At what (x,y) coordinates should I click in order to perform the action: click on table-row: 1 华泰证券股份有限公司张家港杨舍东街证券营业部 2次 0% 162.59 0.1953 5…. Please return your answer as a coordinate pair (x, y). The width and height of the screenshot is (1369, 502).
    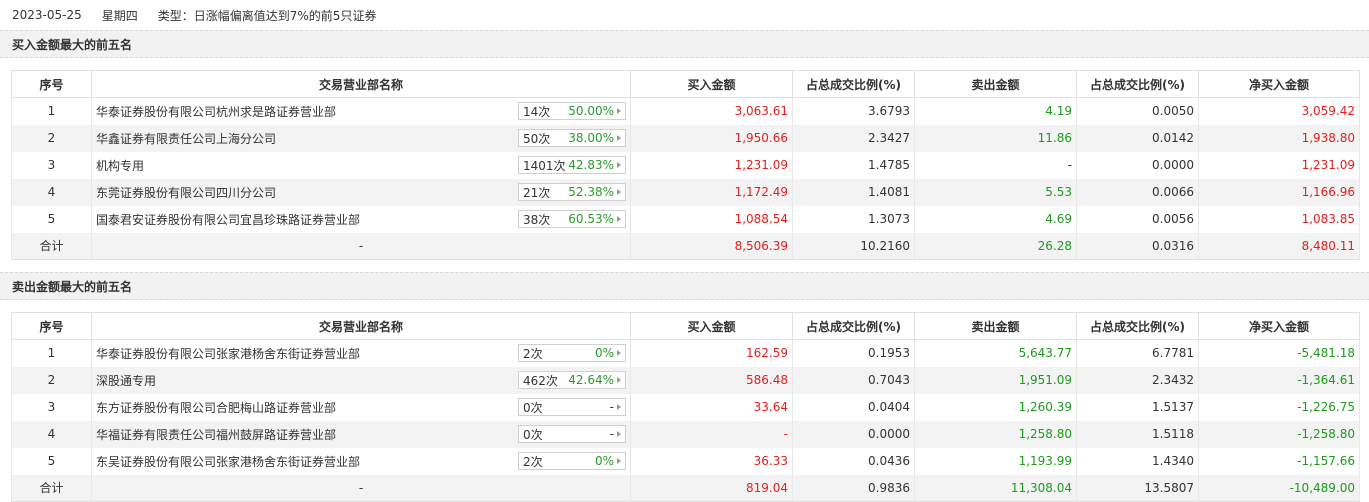
    Looking at the image, I should click on (685, 353).